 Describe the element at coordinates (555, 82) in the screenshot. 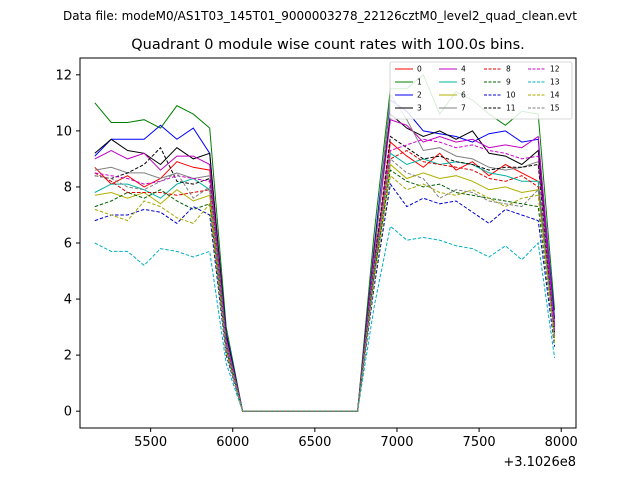

I see `legend-label-13: 13` at that location.